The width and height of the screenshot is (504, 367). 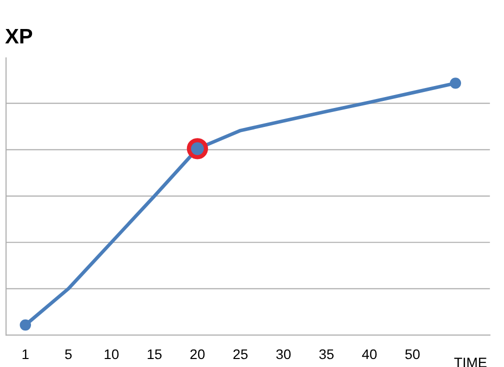 What do you see at coordinates (326, 354) in the screenshot?
I see `x-tick-label: 35` at bounding box center [326, 354].